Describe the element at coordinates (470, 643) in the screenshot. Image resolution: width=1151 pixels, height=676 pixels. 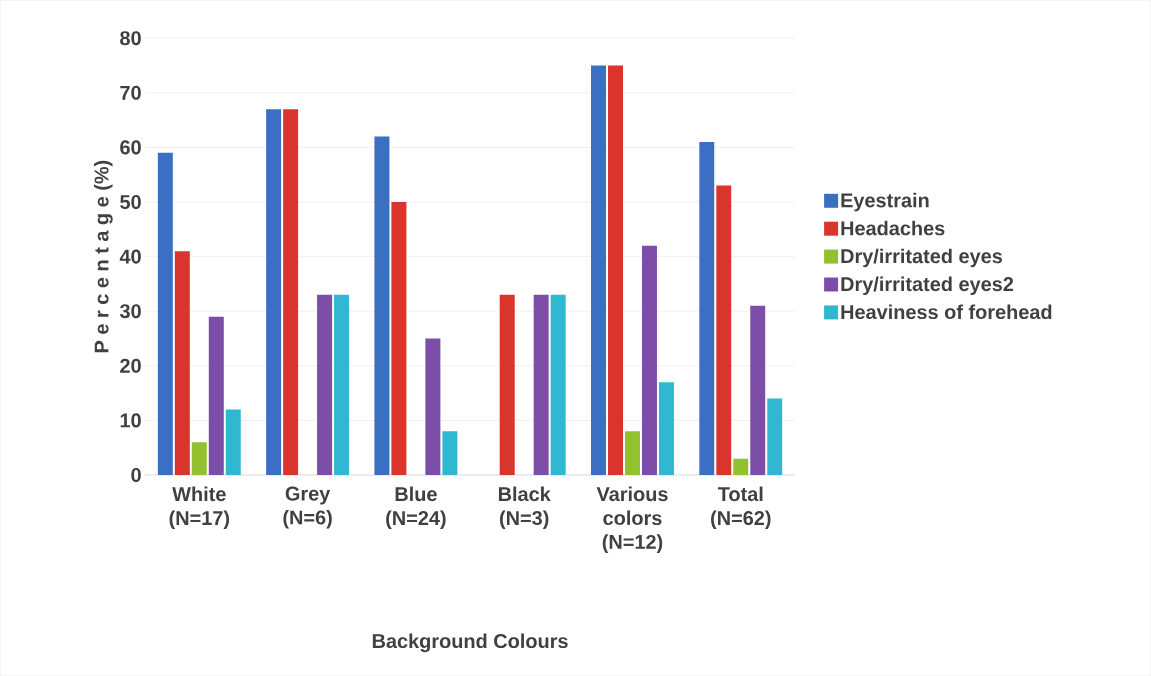
I see `x-axis-title: Background Colours` at that location.